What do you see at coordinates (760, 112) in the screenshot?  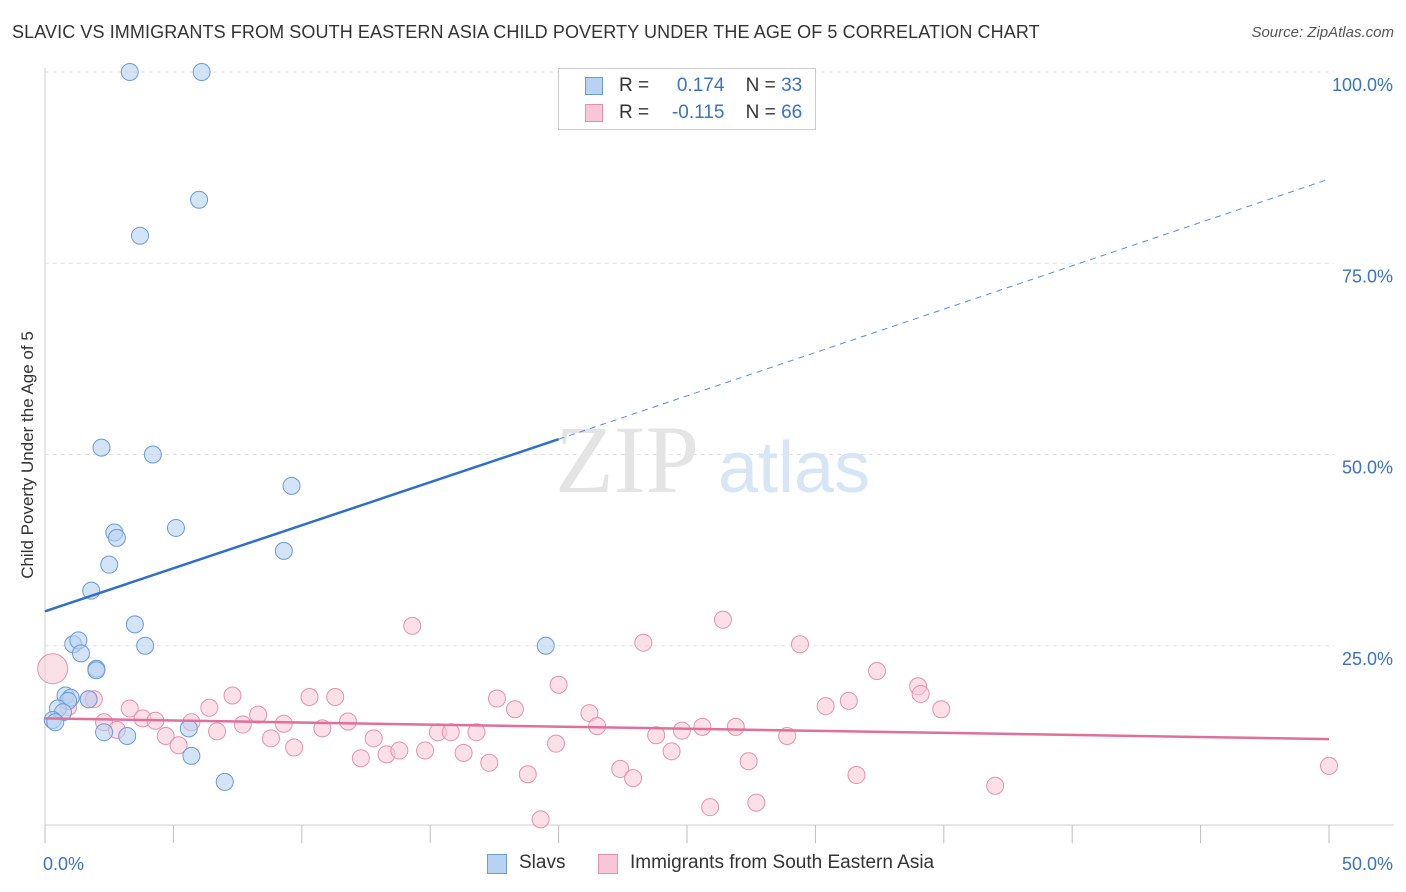 I see `sea-n-label: N =` at bounding box center [760, 112].